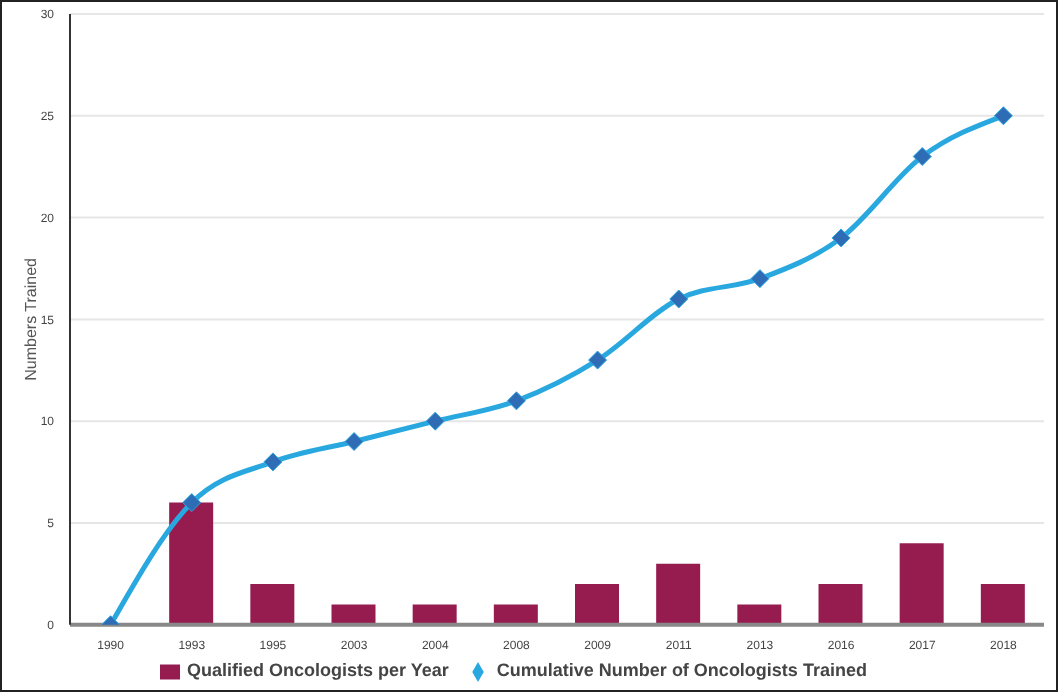 The image size is (1058, 692). Describe the element at coordinates (30, 319) in the screenshot. I see `y-axis-title: Numbers Trained` at that location.